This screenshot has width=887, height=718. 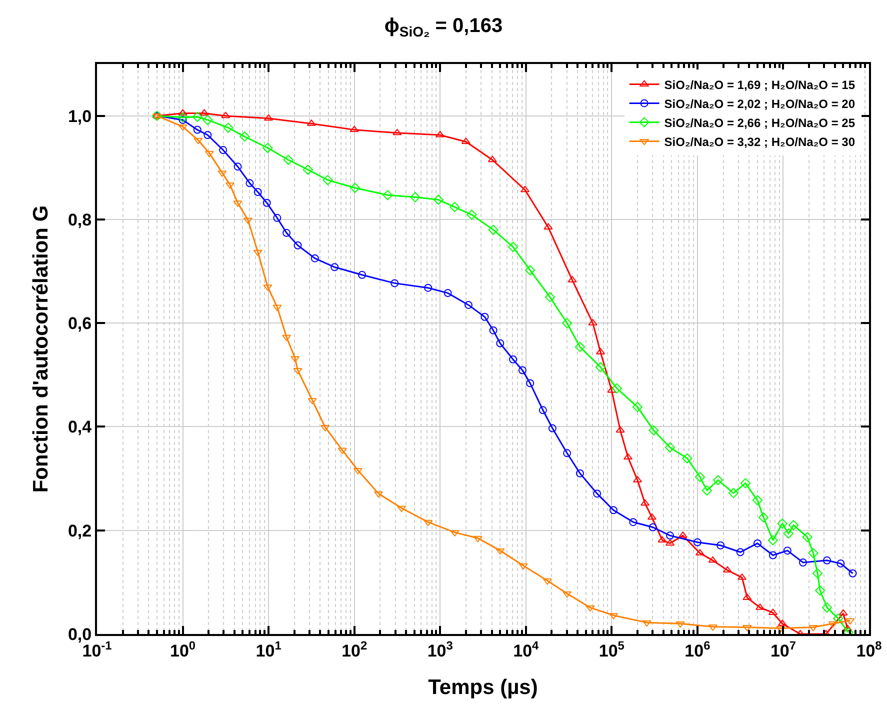 I want to click on x-tick-label: 10$^{7}$, so click(x=783, y=649).